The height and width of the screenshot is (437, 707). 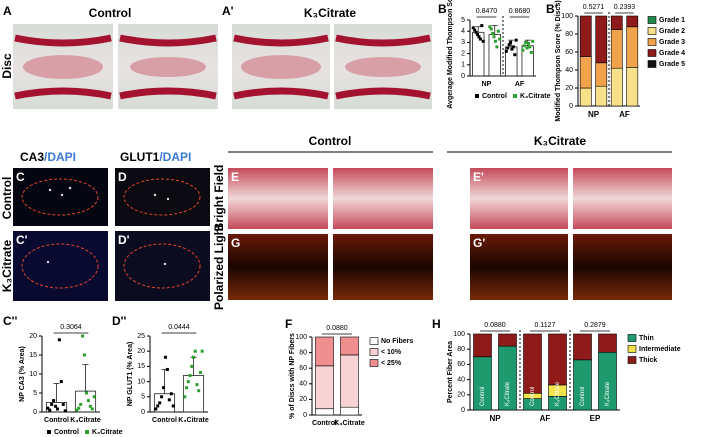 What do you see at coordinates (648, 360) in the screenshot?
I see `legend-label: Thick` at bounding box center [648, 360].